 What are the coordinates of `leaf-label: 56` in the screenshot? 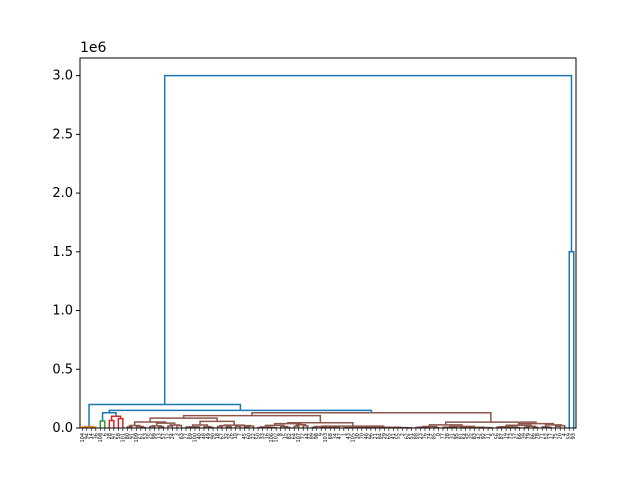 It's located at (498, 436).